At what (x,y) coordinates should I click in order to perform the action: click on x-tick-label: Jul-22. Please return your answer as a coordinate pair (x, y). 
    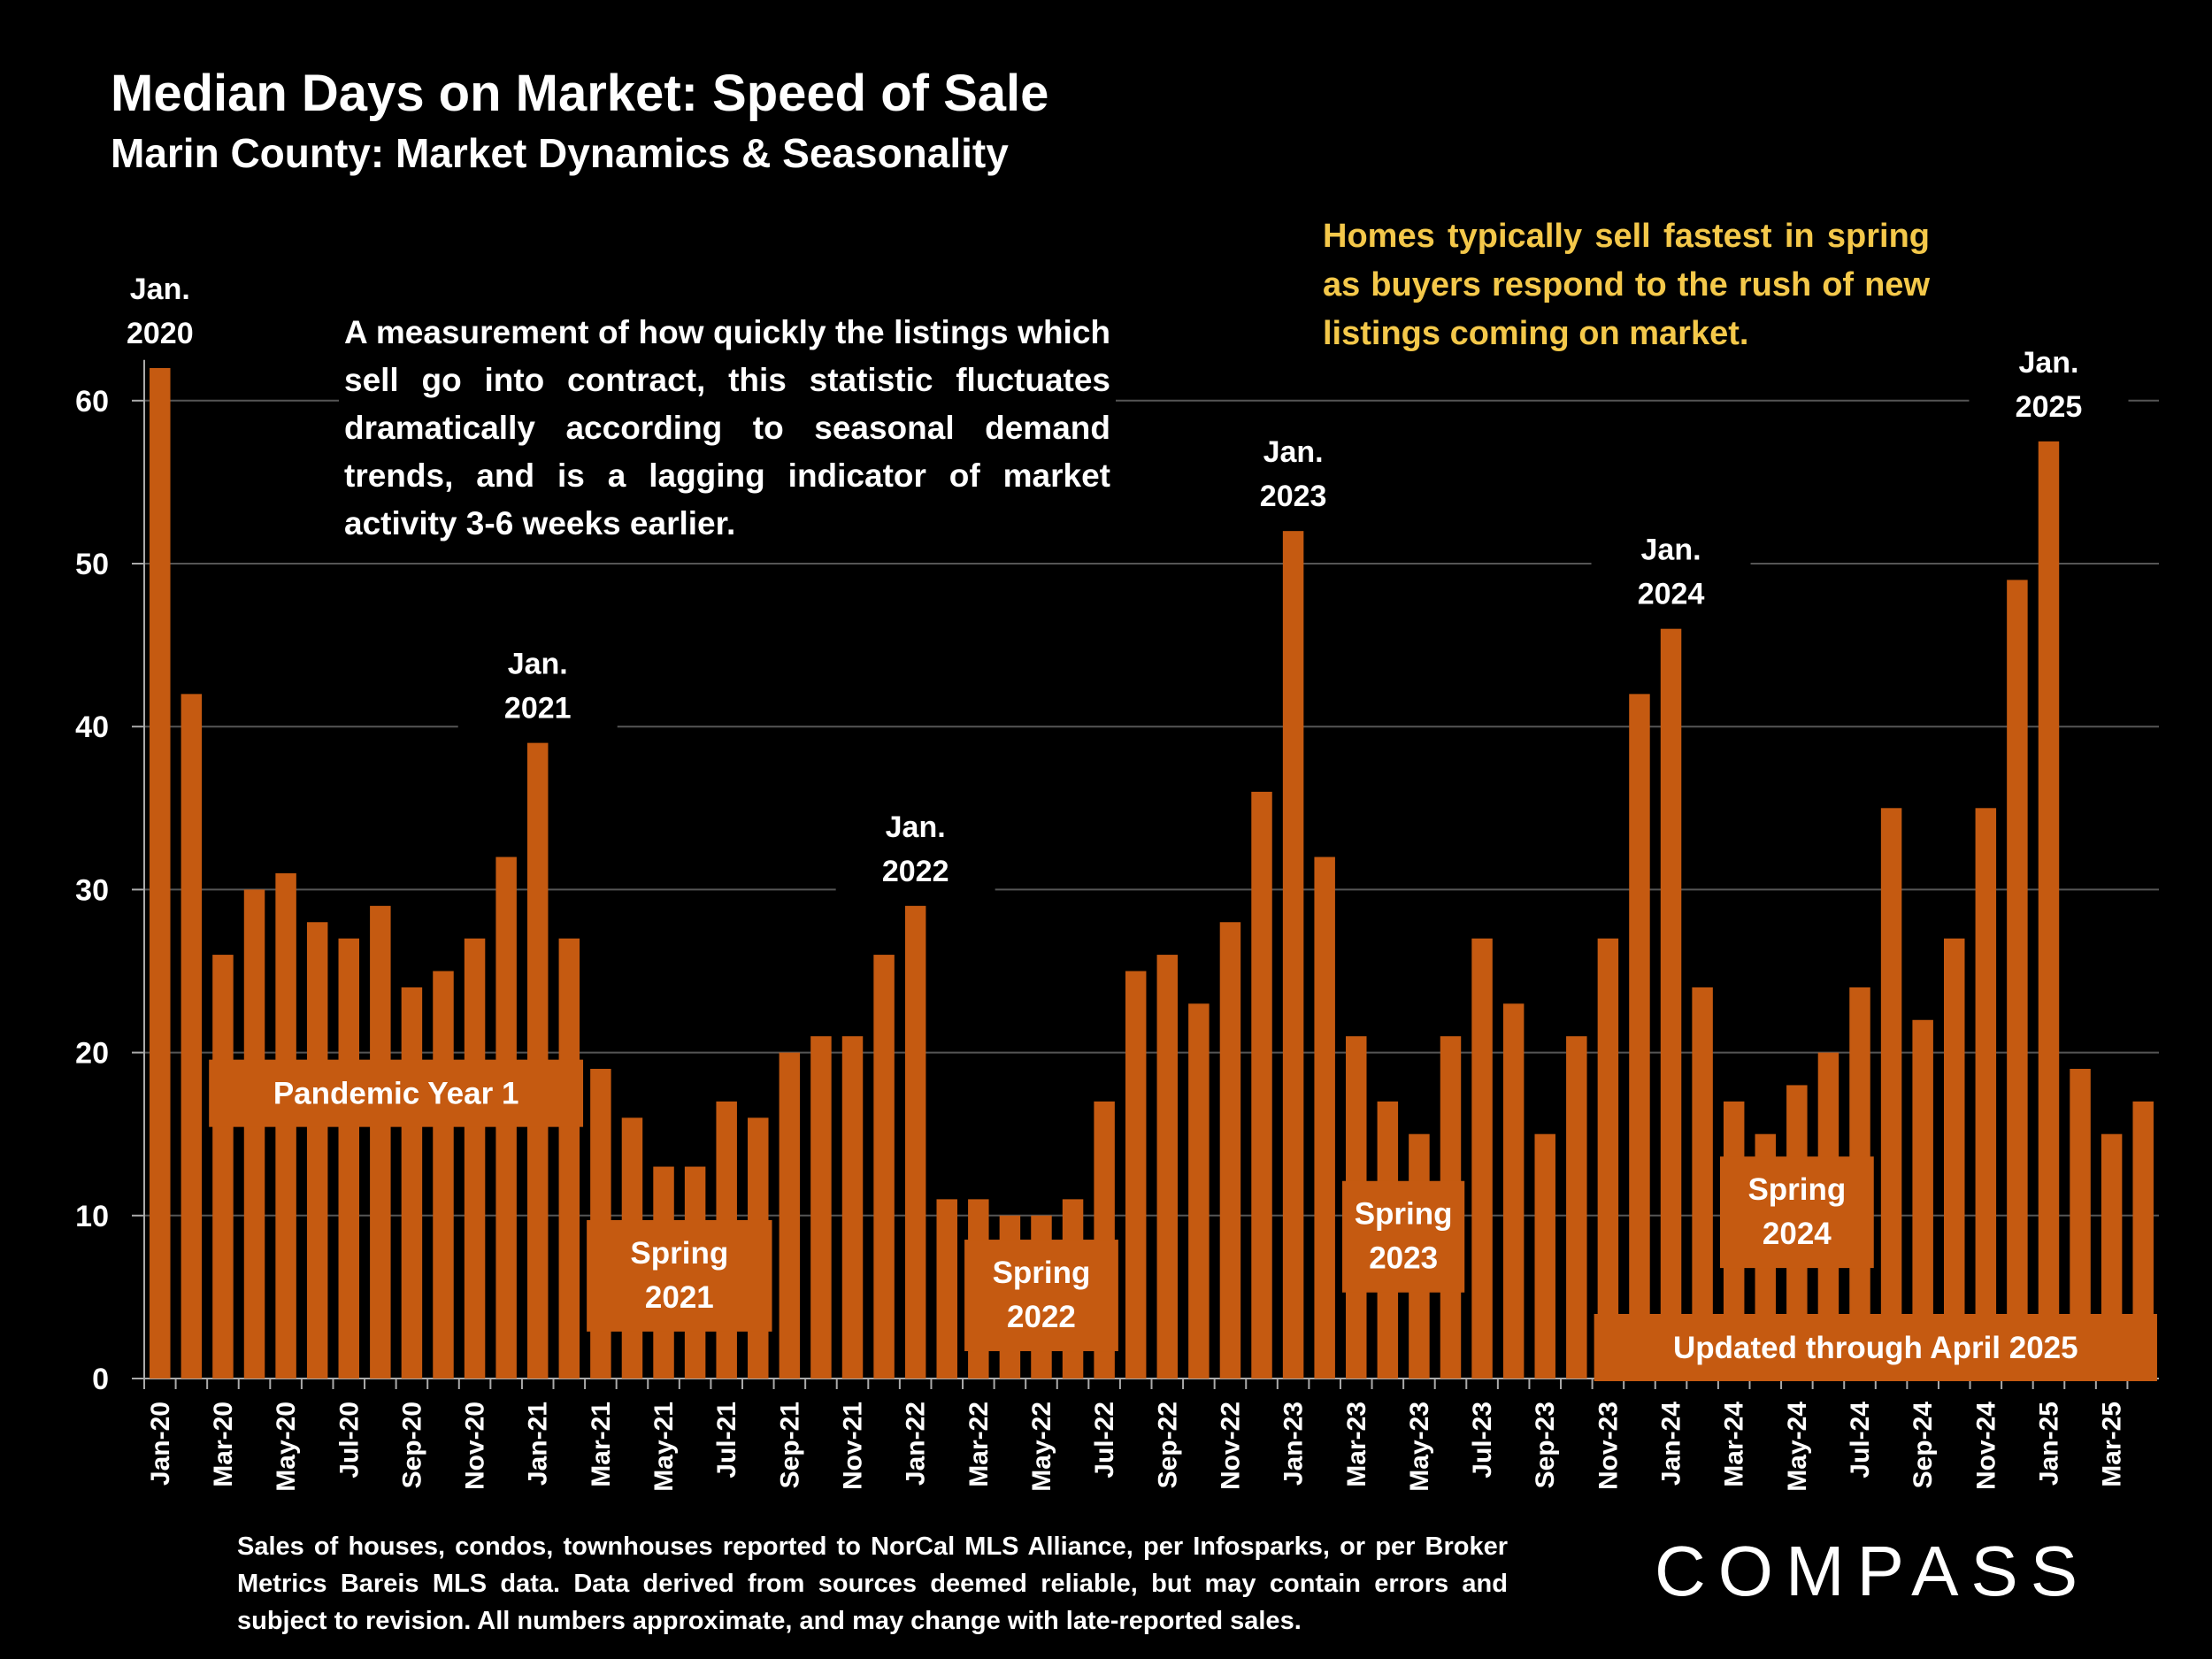
    Looking at the image, I should click on (1105, 1441).